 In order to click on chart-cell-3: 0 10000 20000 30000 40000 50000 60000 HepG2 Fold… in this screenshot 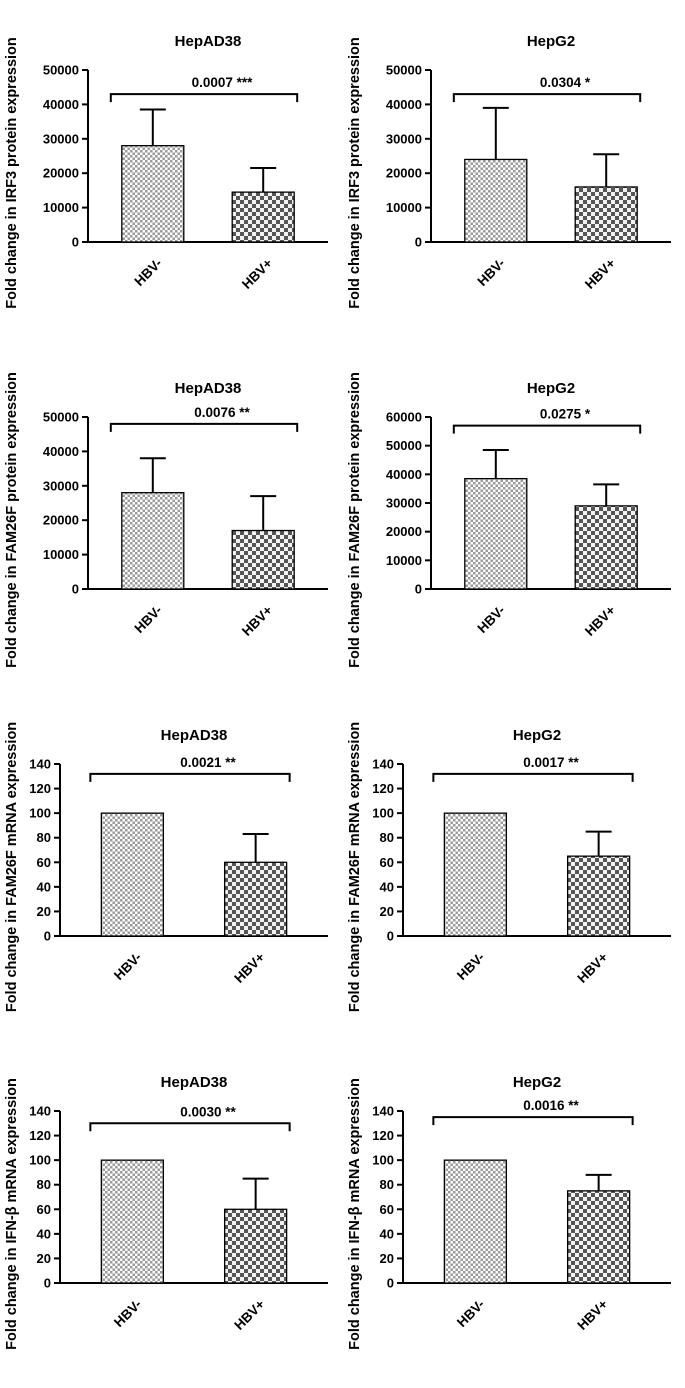, I will do `click(514, 520)`.